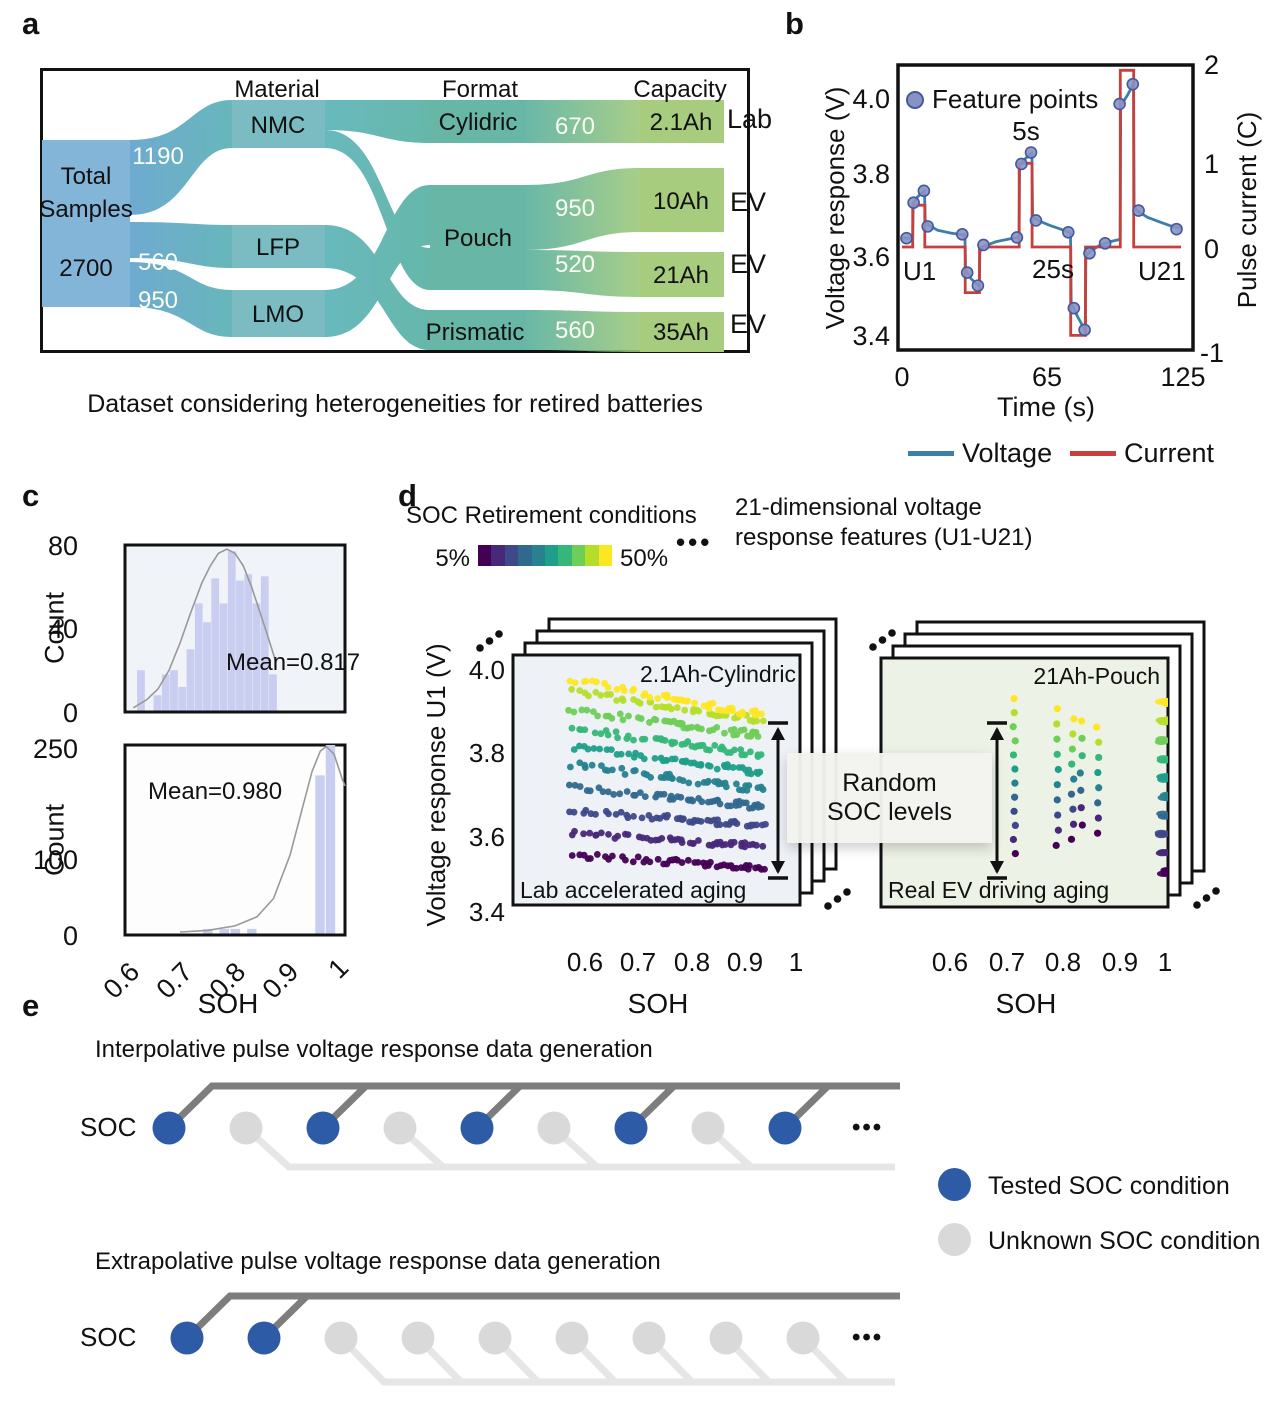 This screenshot has height=1403, width=1270. I want to click on d-ytick-40: 4.0, so click(486, 670).